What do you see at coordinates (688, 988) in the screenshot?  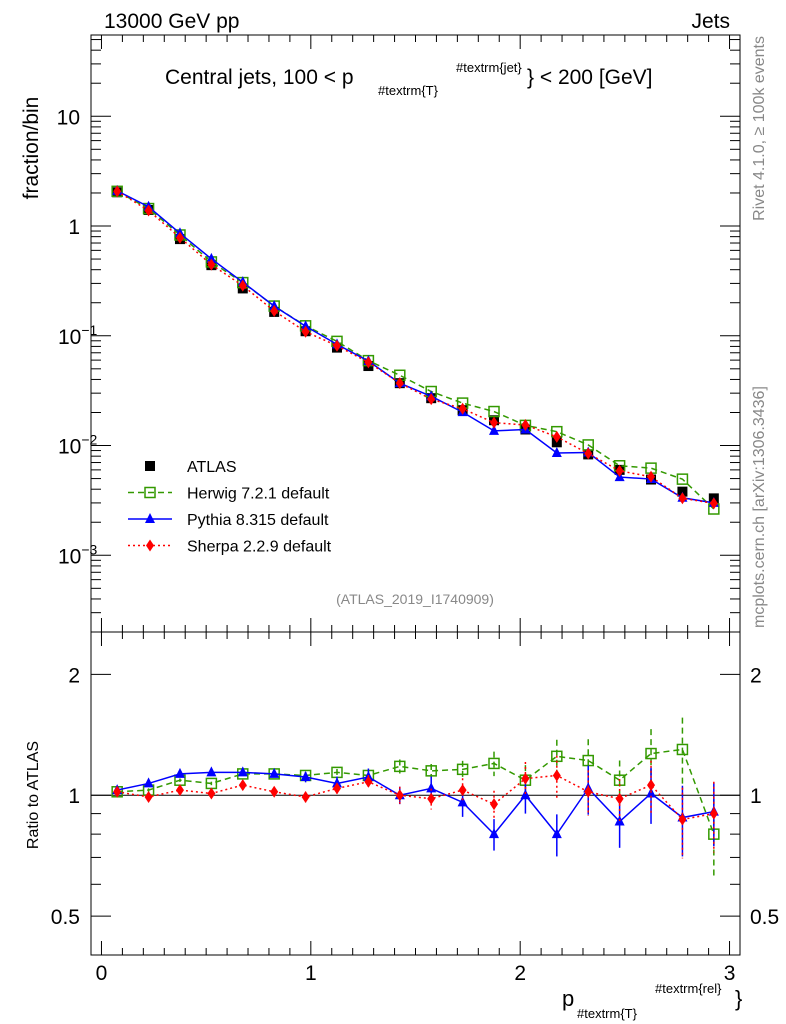 I see `xlabel-sup: #textrm{rel}` at bounding box center [688, 988].